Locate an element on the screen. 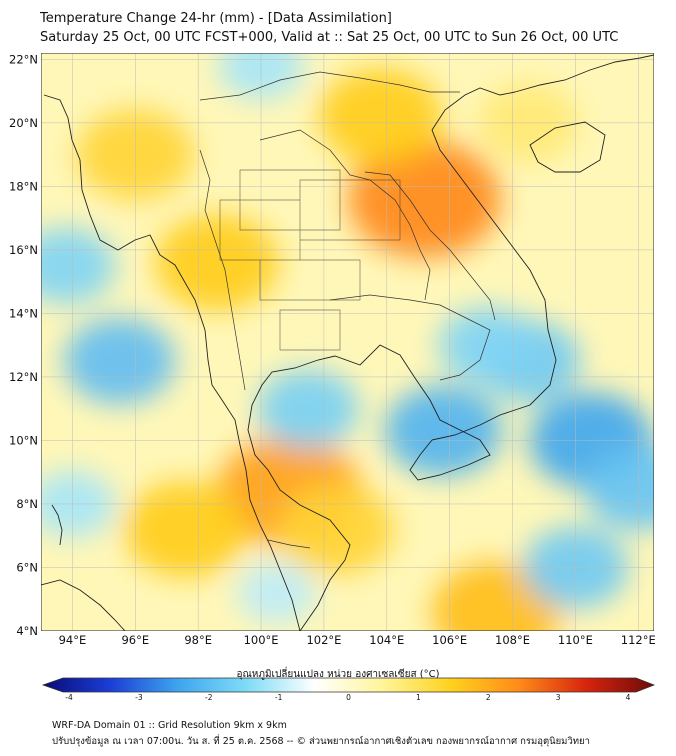  anomaly-andaman-sea-cool is located at coordinates (119, 361).